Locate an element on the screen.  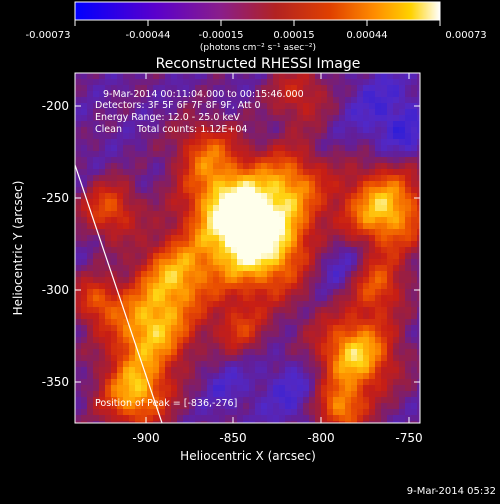
y-axis-label: Heliocentric Y (arcsec) is located at coordinates (18, 248).